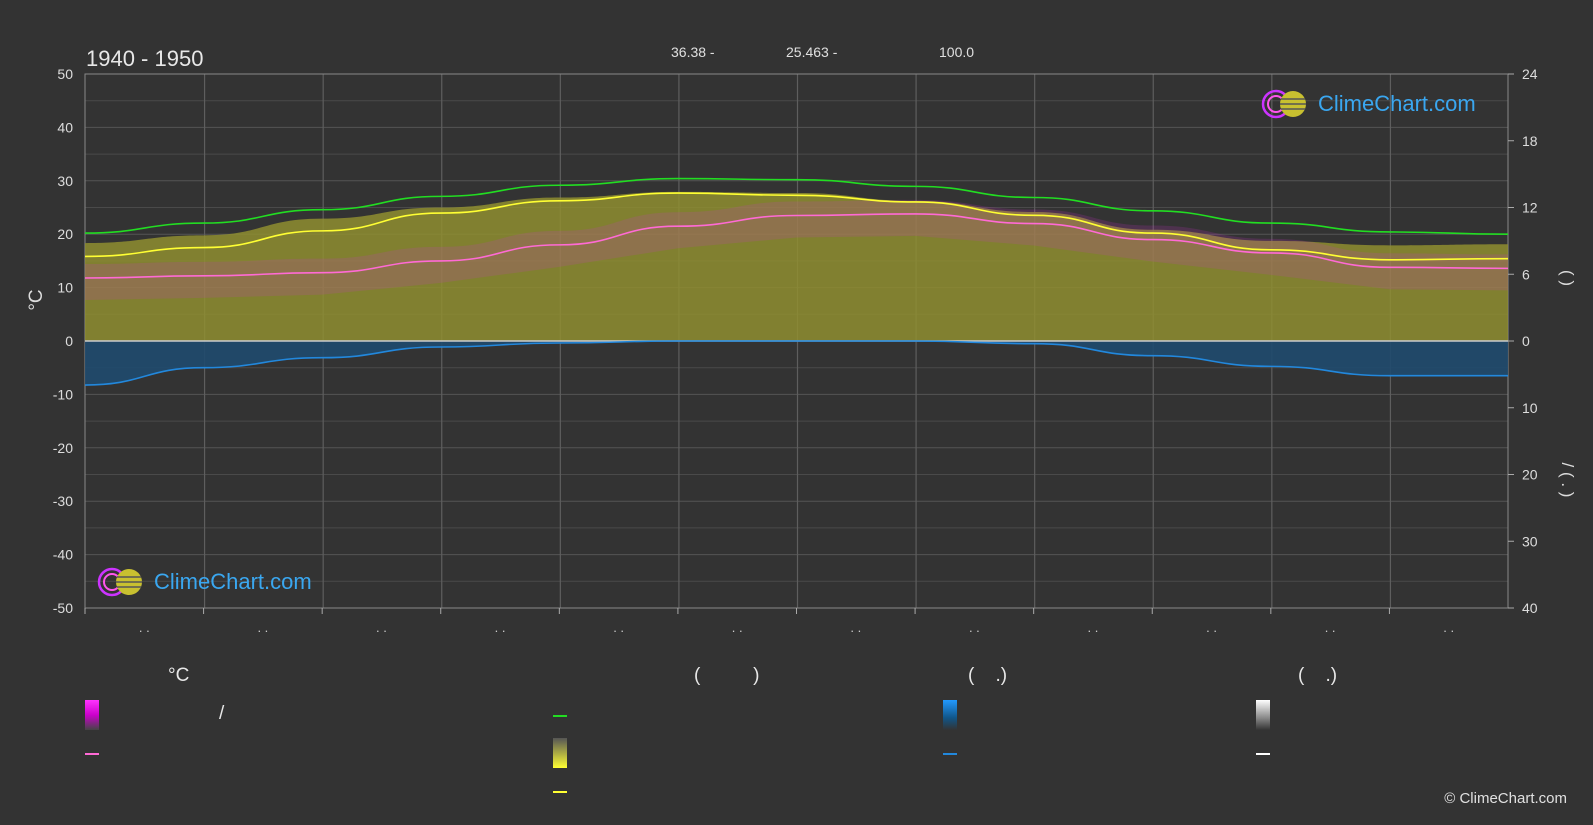 Image resolution: width=1593 pixels, height=825 pixels. I want to click on longitude-label: 25.463 -, so click(812, 52).